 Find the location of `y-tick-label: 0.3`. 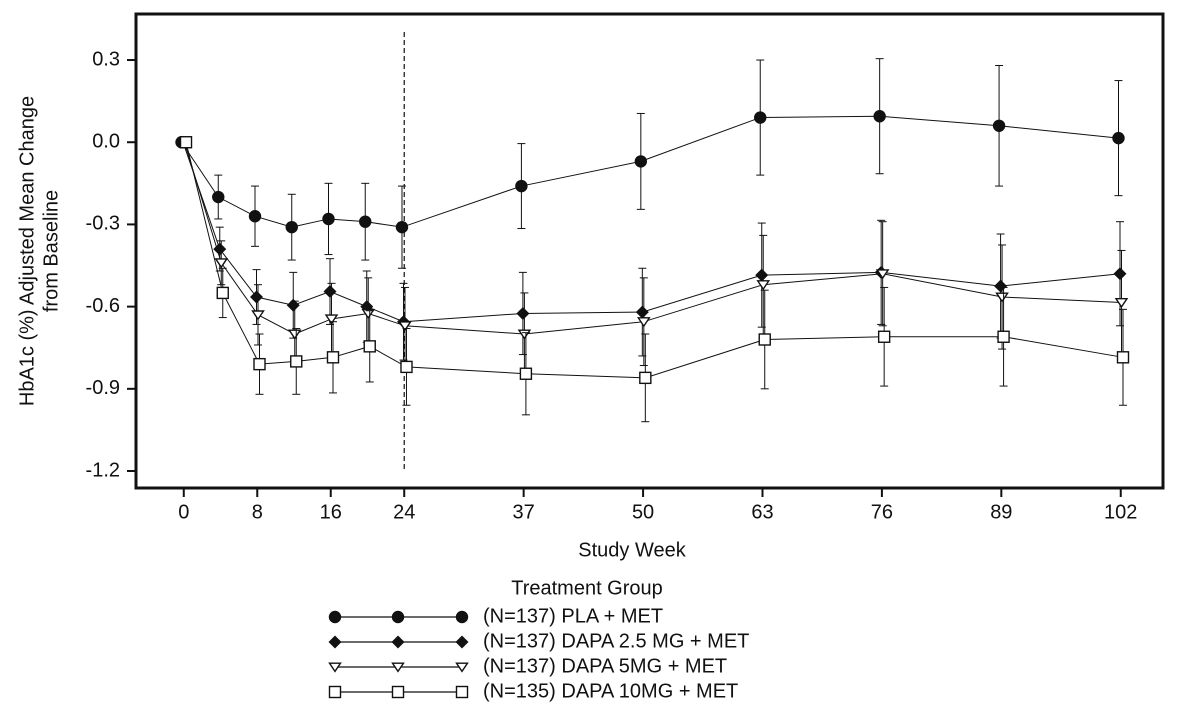

y-tick-label: 0.3 is located at coordinates (106, 59).